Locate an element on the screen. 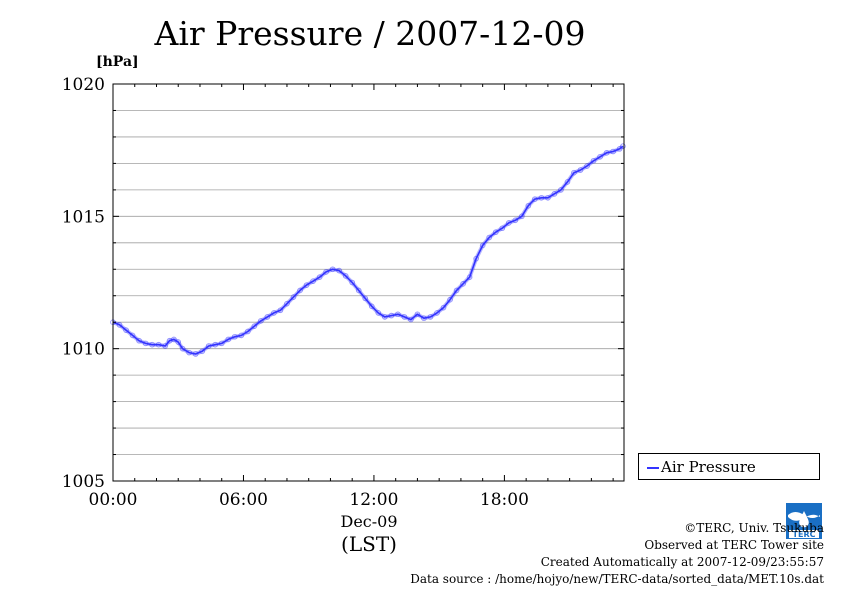 This screenshot has height=595, width=842. x-axis-date-label: Dec-09 is located at coordinates (368, 521).